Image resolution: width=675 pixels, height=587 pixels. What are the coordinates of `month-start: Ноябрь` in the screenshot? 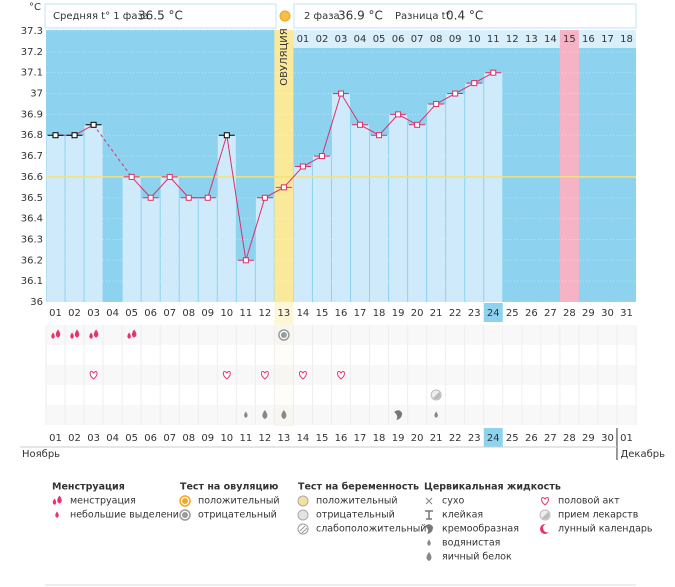 It's located at (41, 454).